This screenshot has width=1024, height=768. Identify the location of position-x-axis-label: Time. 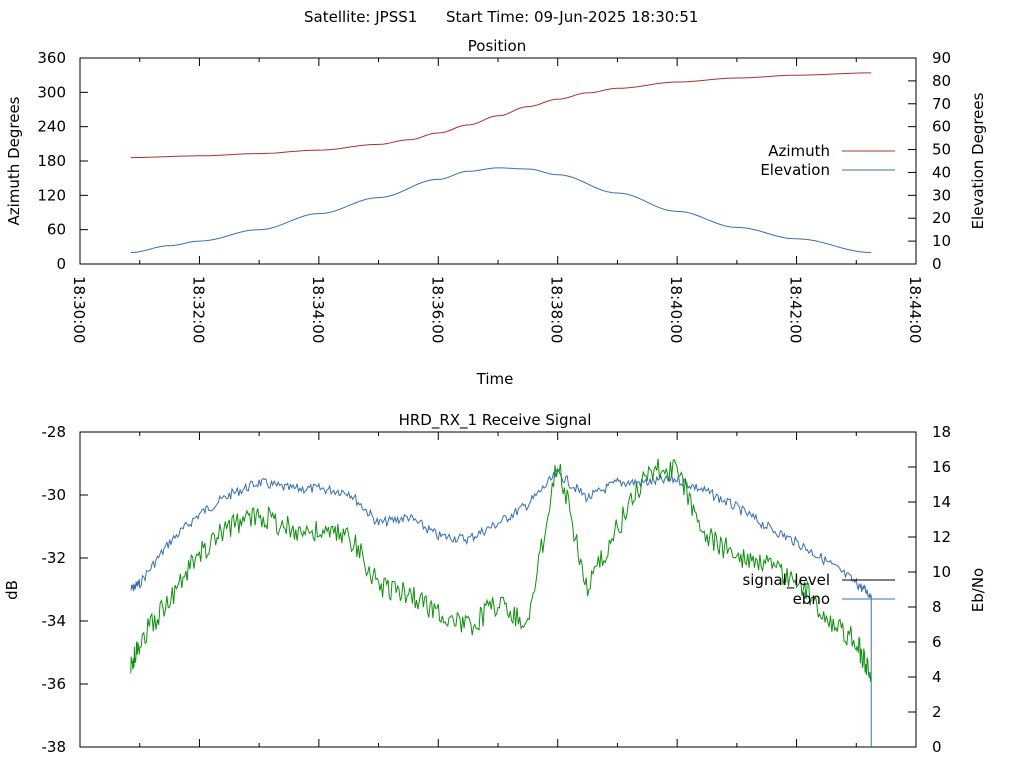
(495, 379).